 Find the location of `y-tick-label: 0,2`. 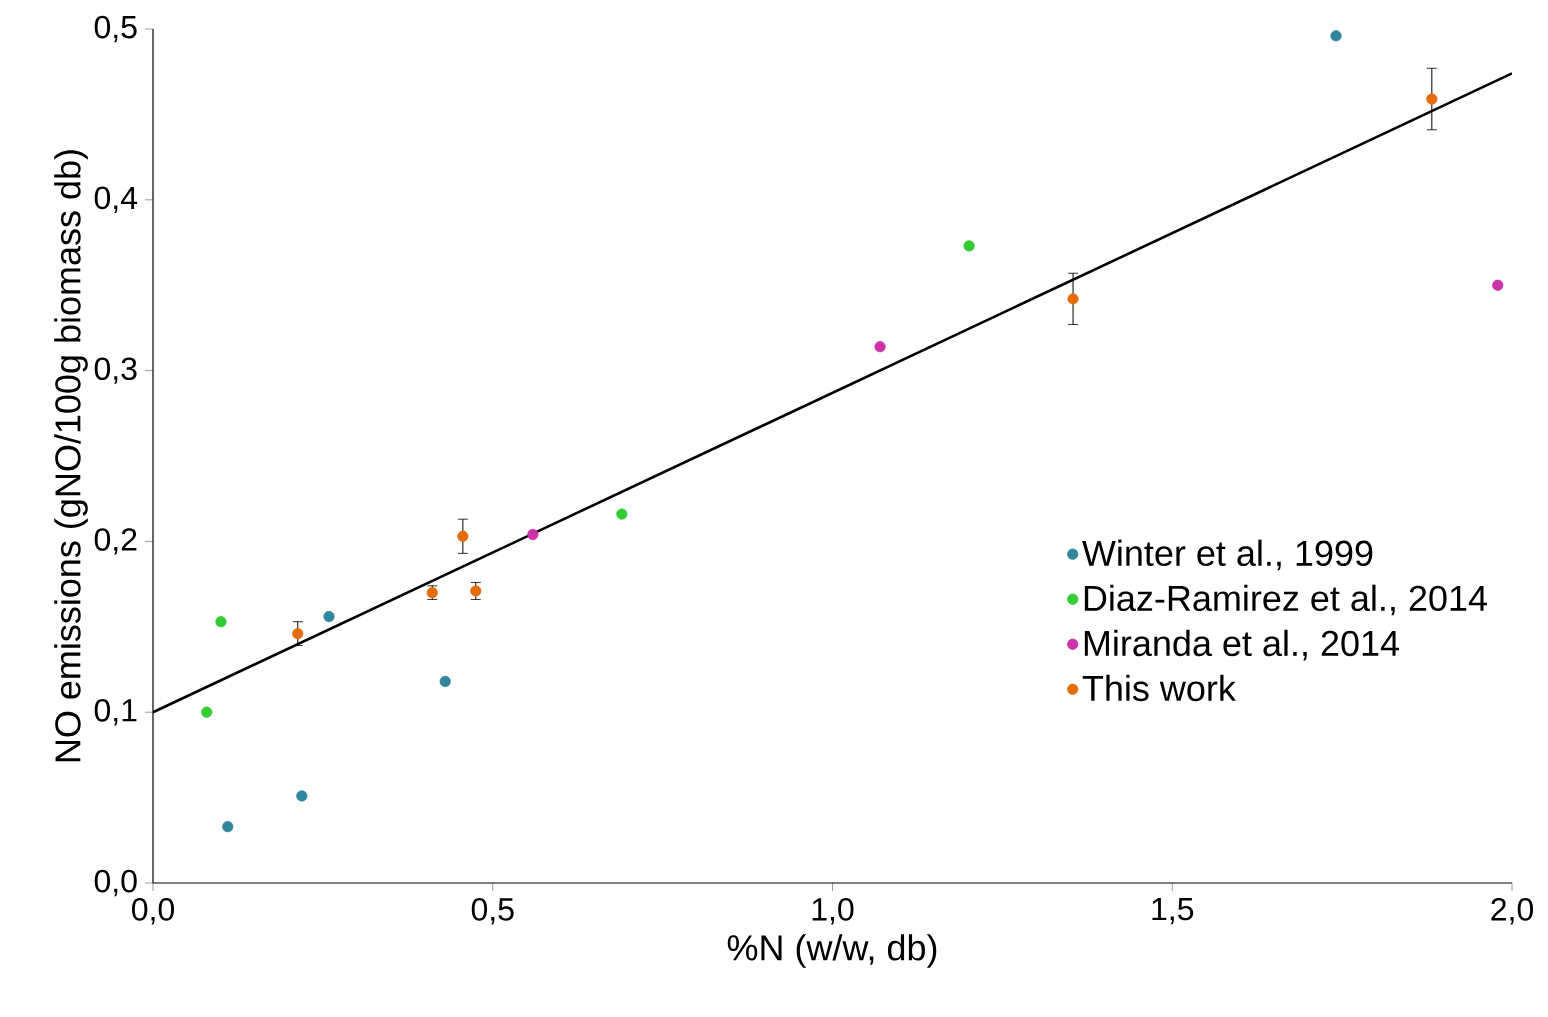

y-tick-label: 0,2 is located at coordinates (115, 541).